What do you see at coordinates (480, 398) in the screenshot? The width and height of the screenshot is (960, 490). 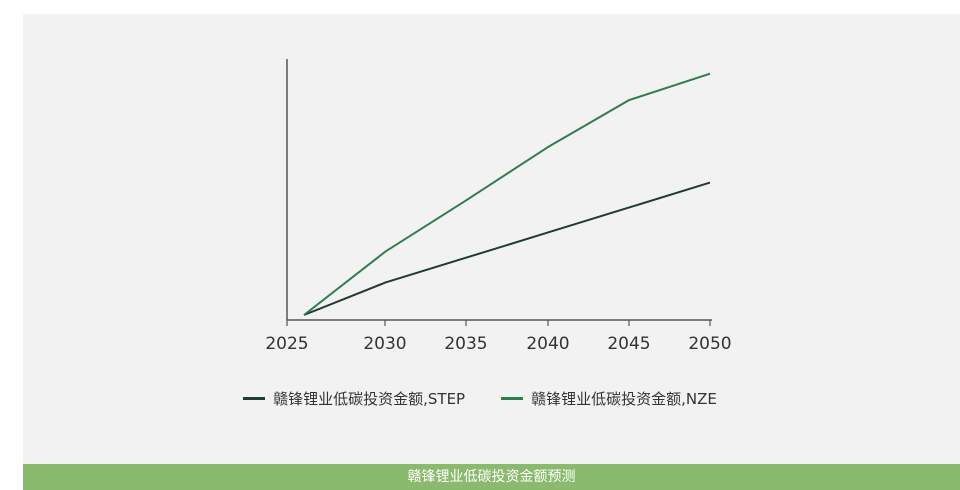 I see `chart-legend: 赣锋锂业低碳投资金额,STEP 赣锋锂业低碳投资金额,NZE` at bounding box center [480, 398].